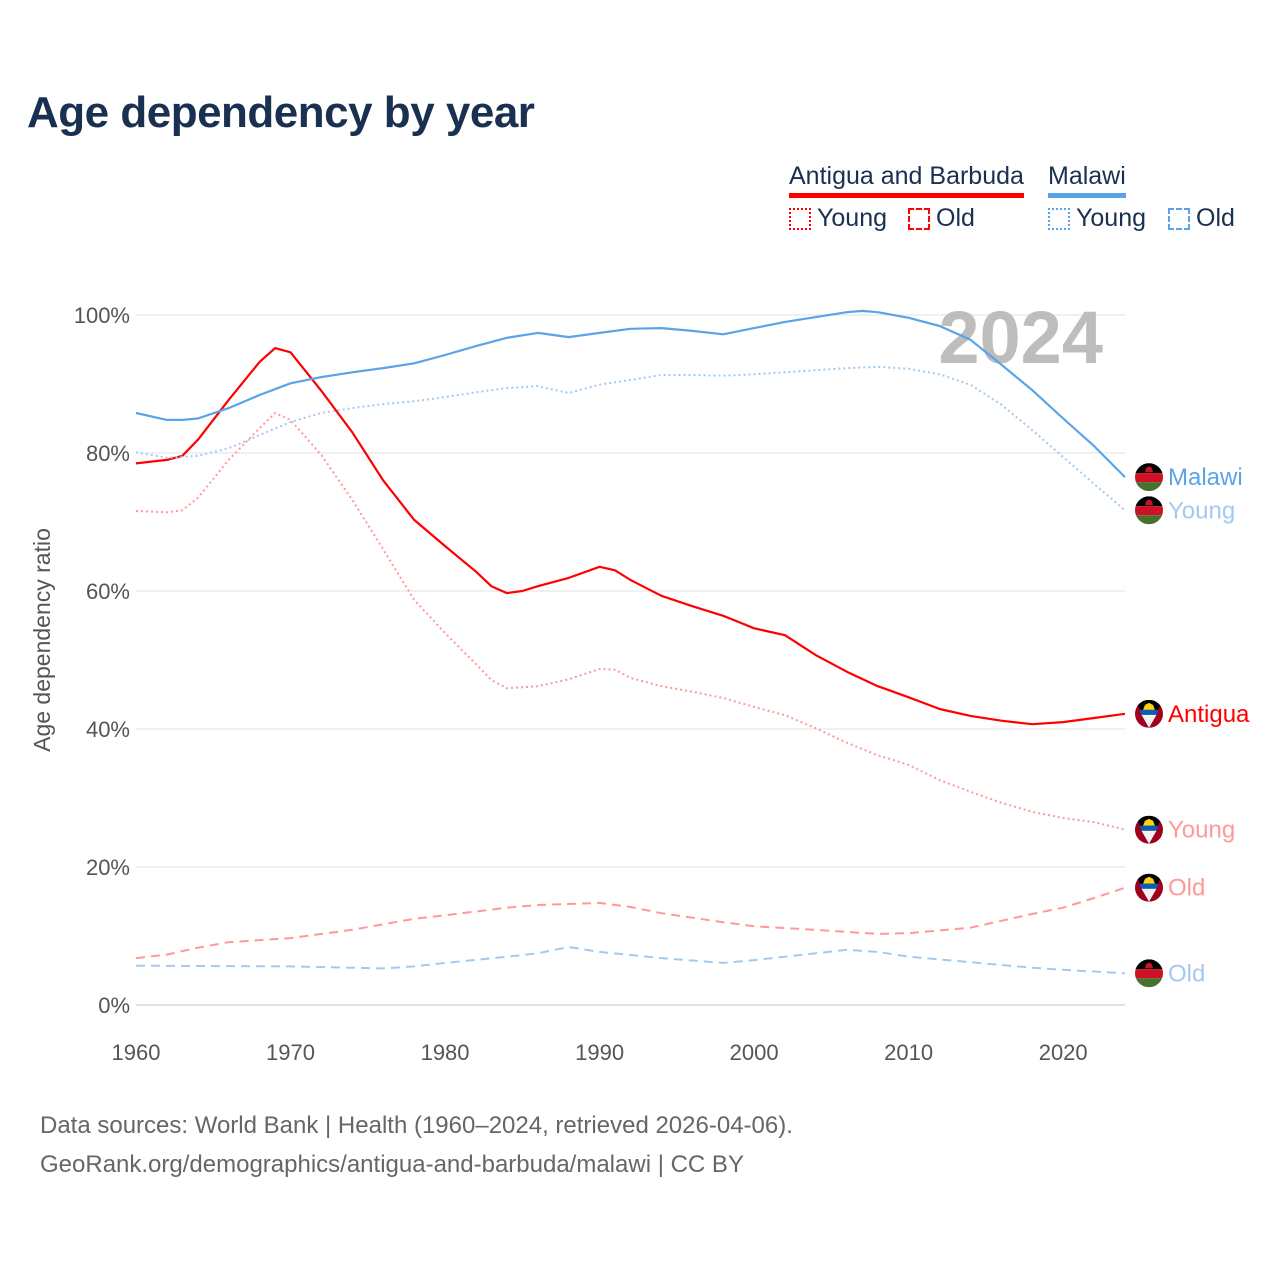 This screenshot has width=1280, height=1280. Describe the element at coordinates (908, 1052) in the screenshot. I see `x-tick-label: 2010` at that location.